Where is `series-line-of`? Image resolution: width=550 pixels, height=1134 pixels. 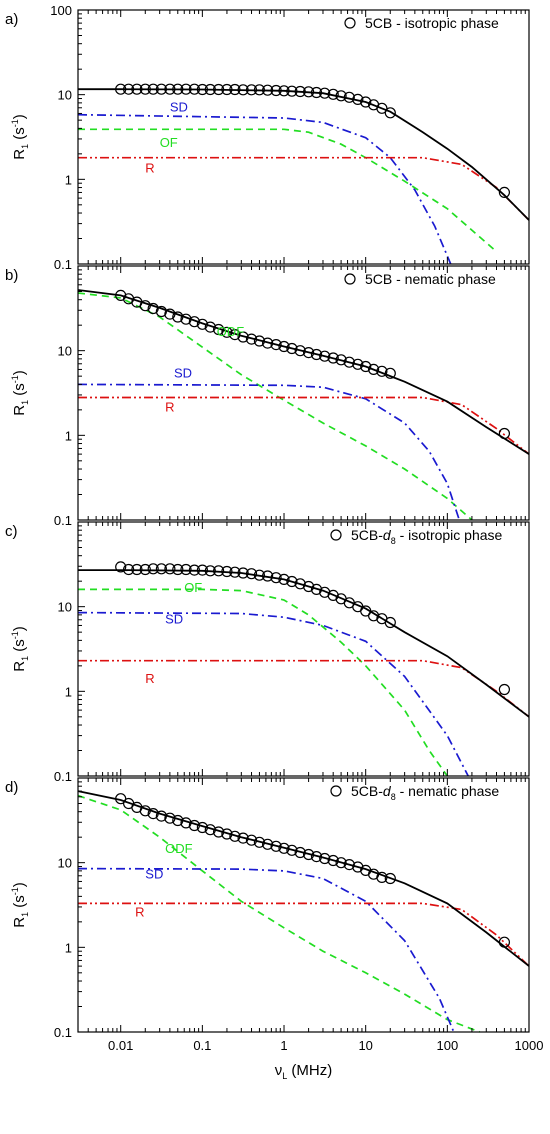 series-line-of is located at coordinates (263, 682).